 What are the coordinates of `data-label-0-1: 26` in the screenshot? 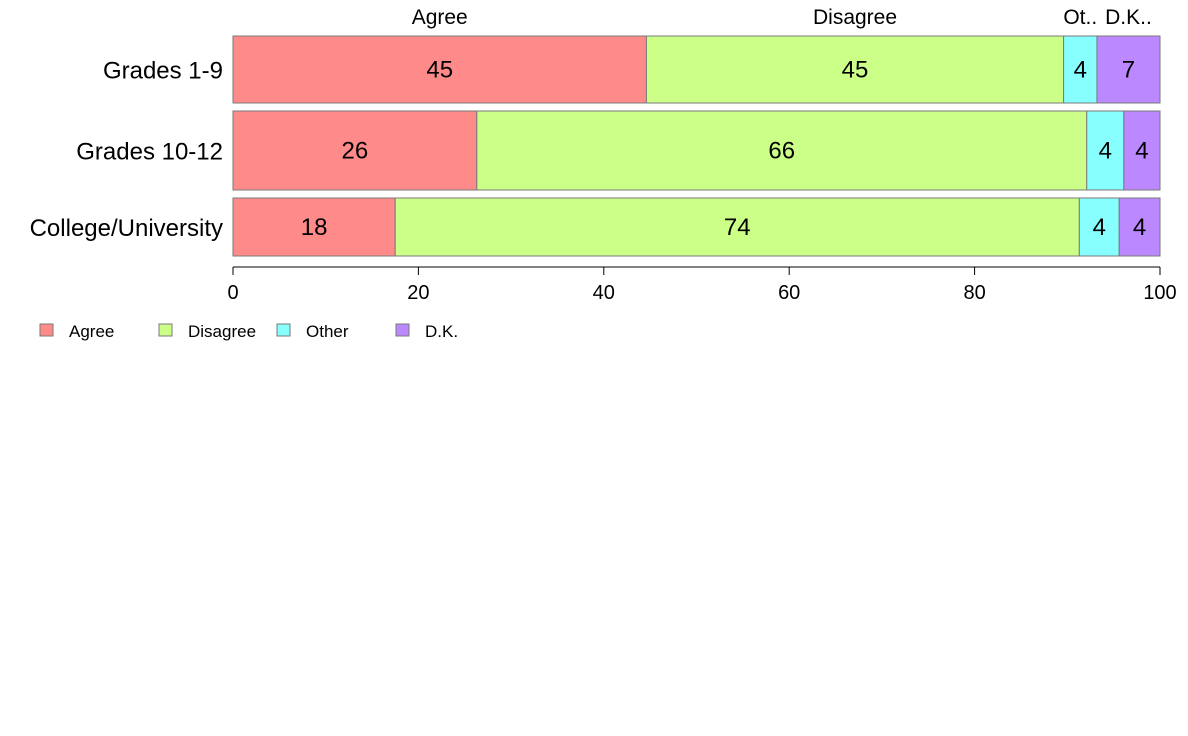 It's located at (355, 151).